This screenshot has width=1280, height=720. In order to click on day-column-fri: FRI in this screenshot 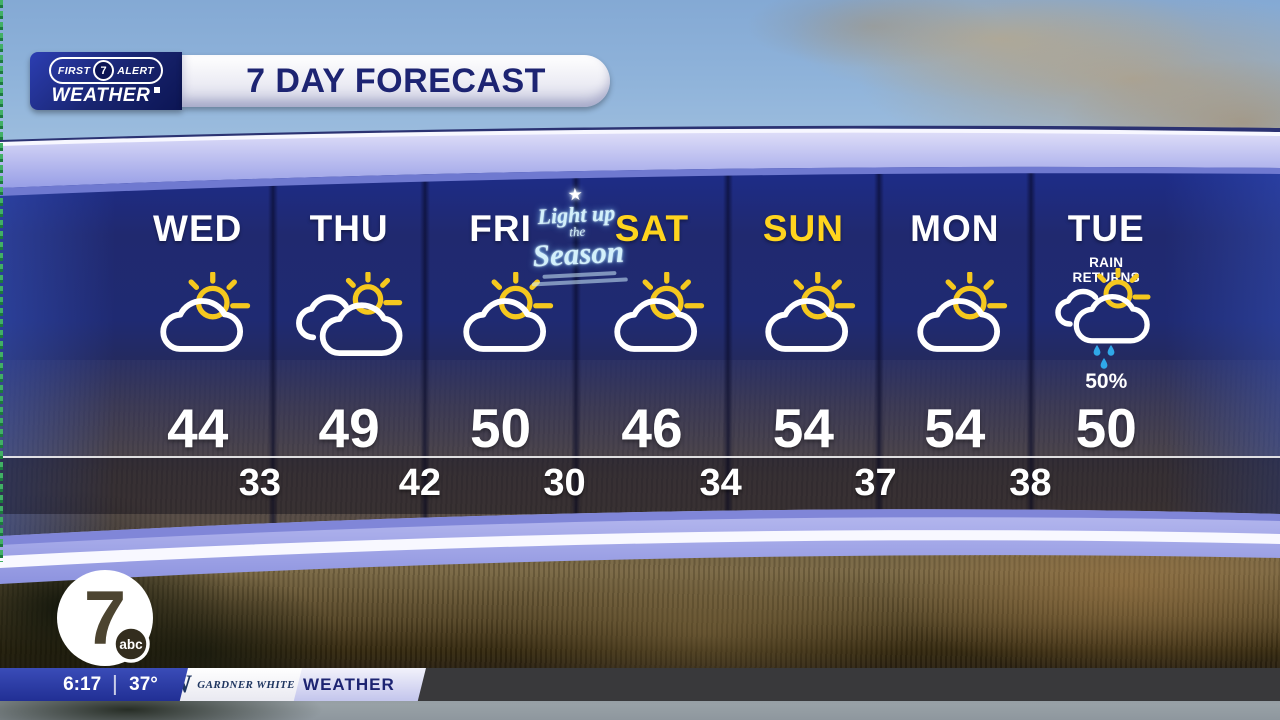, I will do `click(500, 254)`.